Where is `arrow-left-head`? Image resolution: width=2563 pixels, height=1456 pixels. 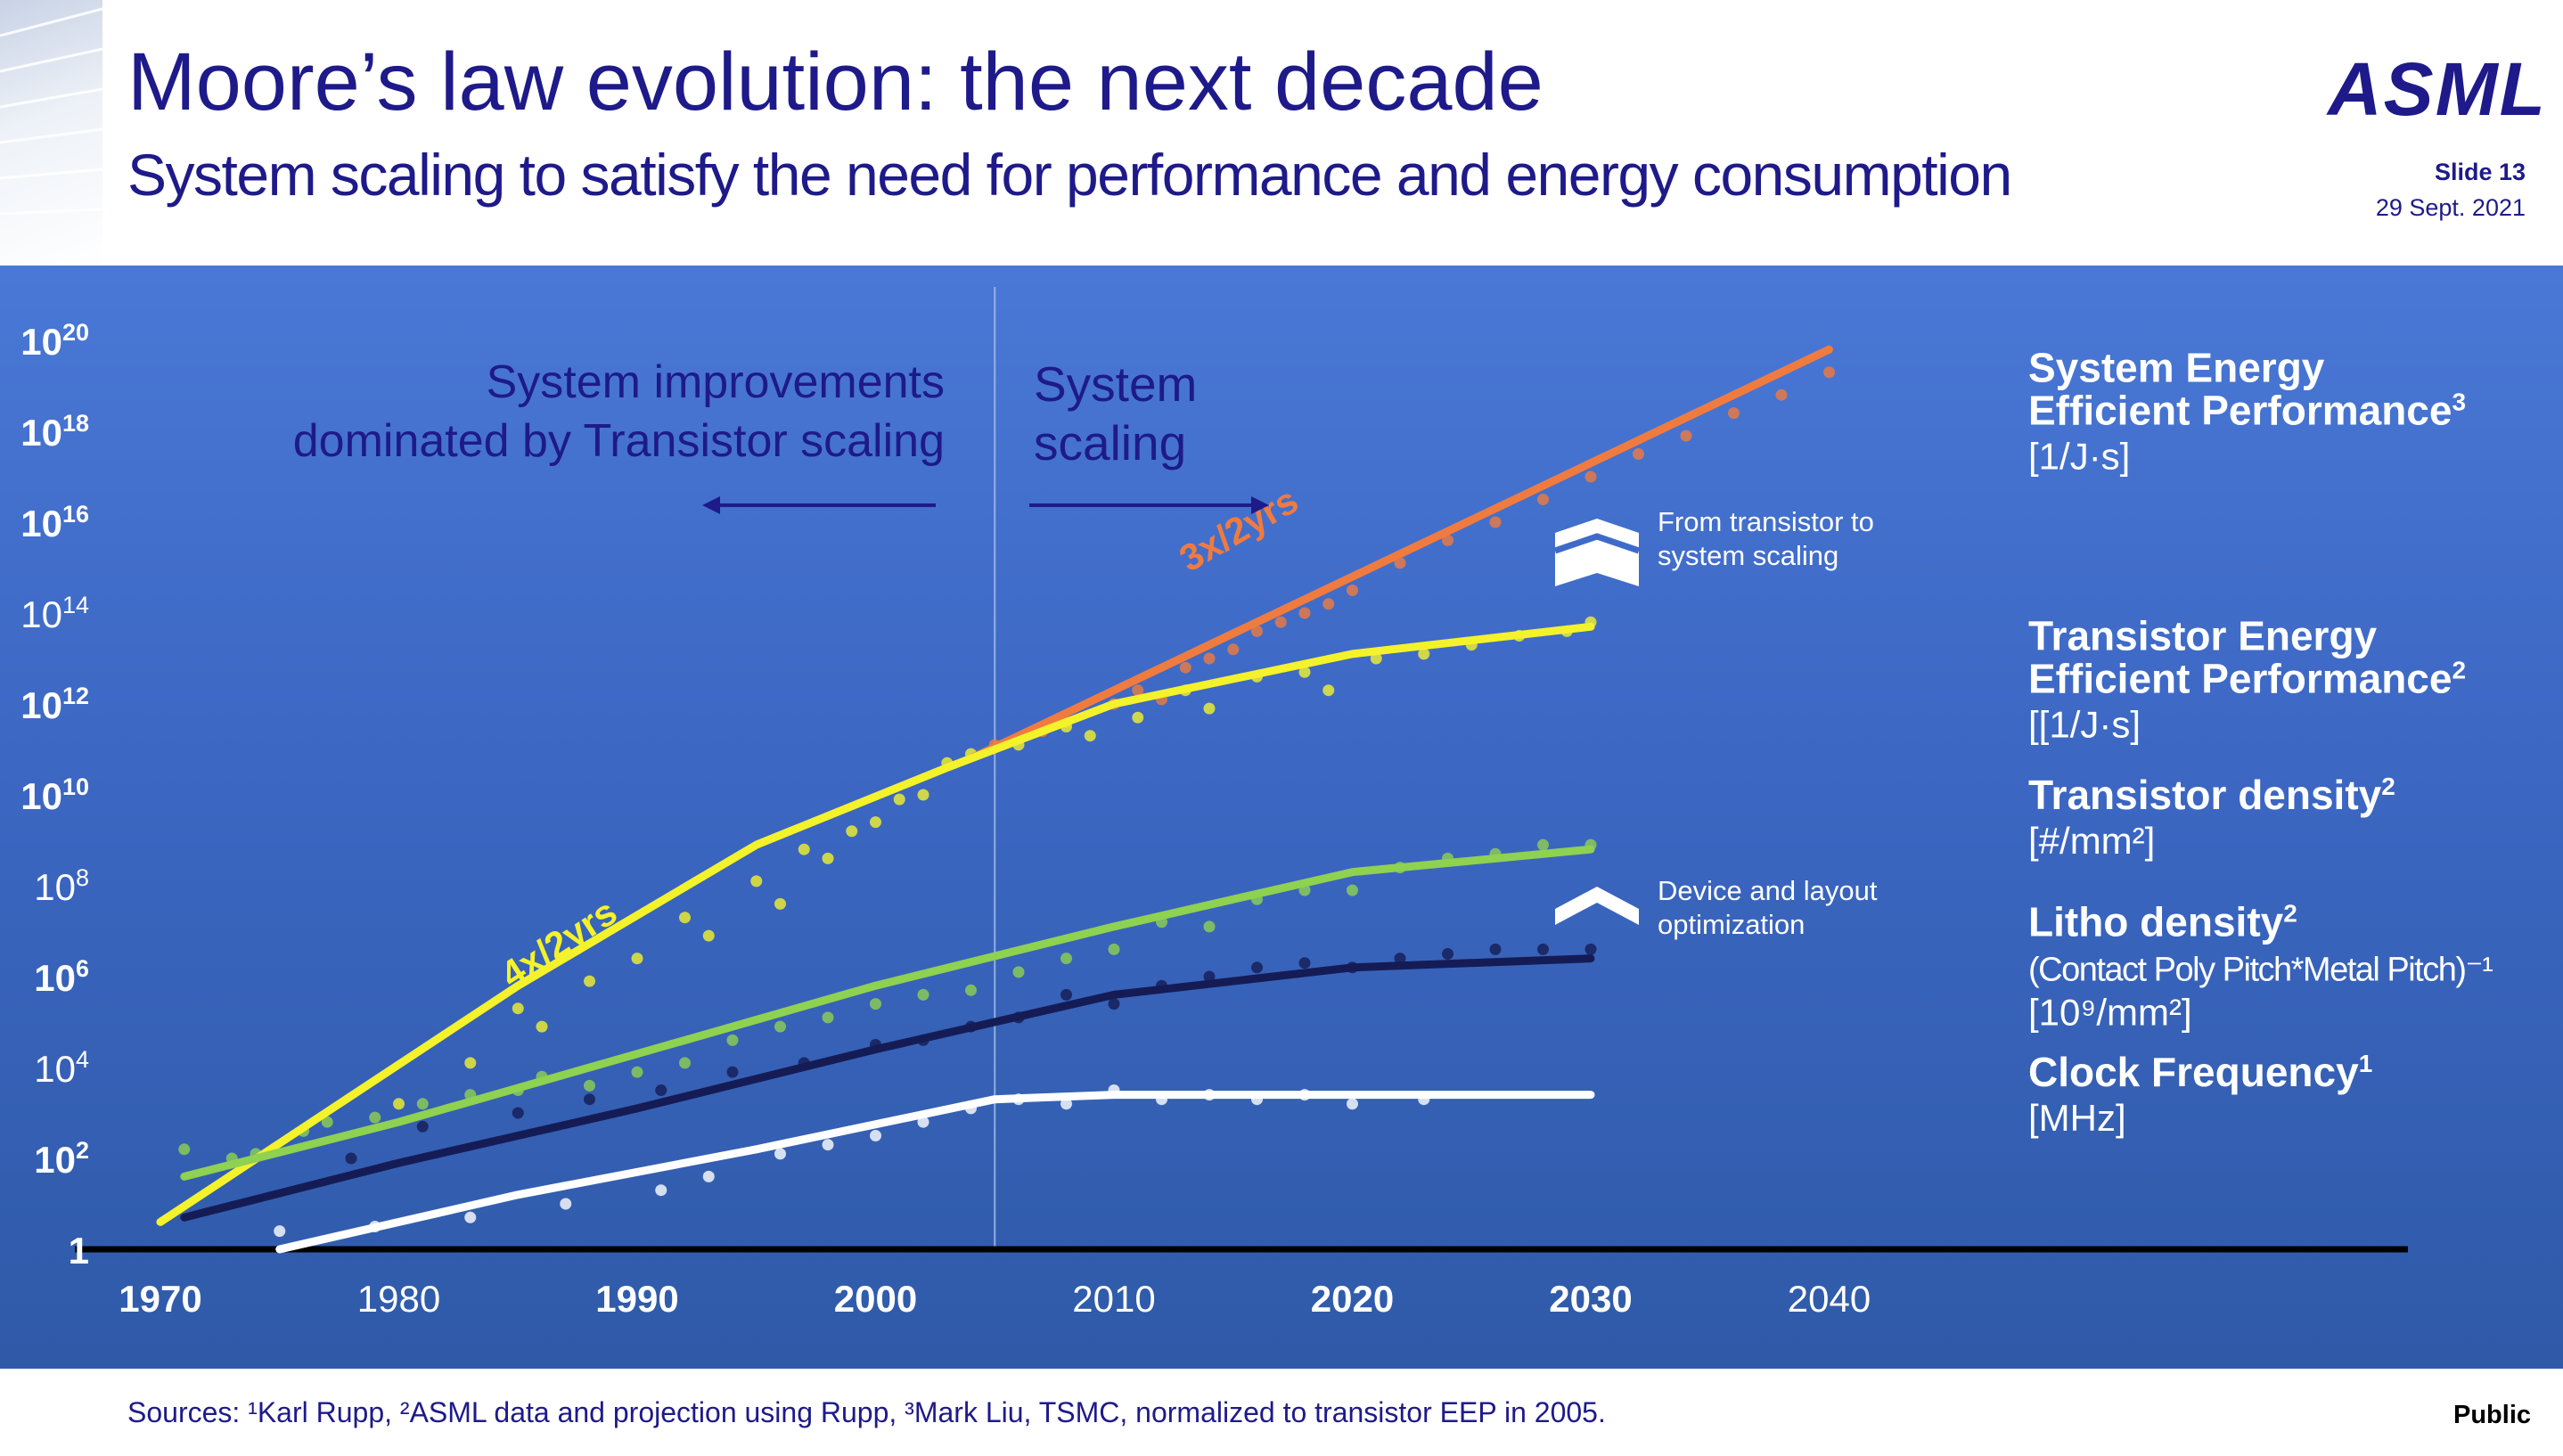
arrow-left-head is located at coordinates (711, 505).